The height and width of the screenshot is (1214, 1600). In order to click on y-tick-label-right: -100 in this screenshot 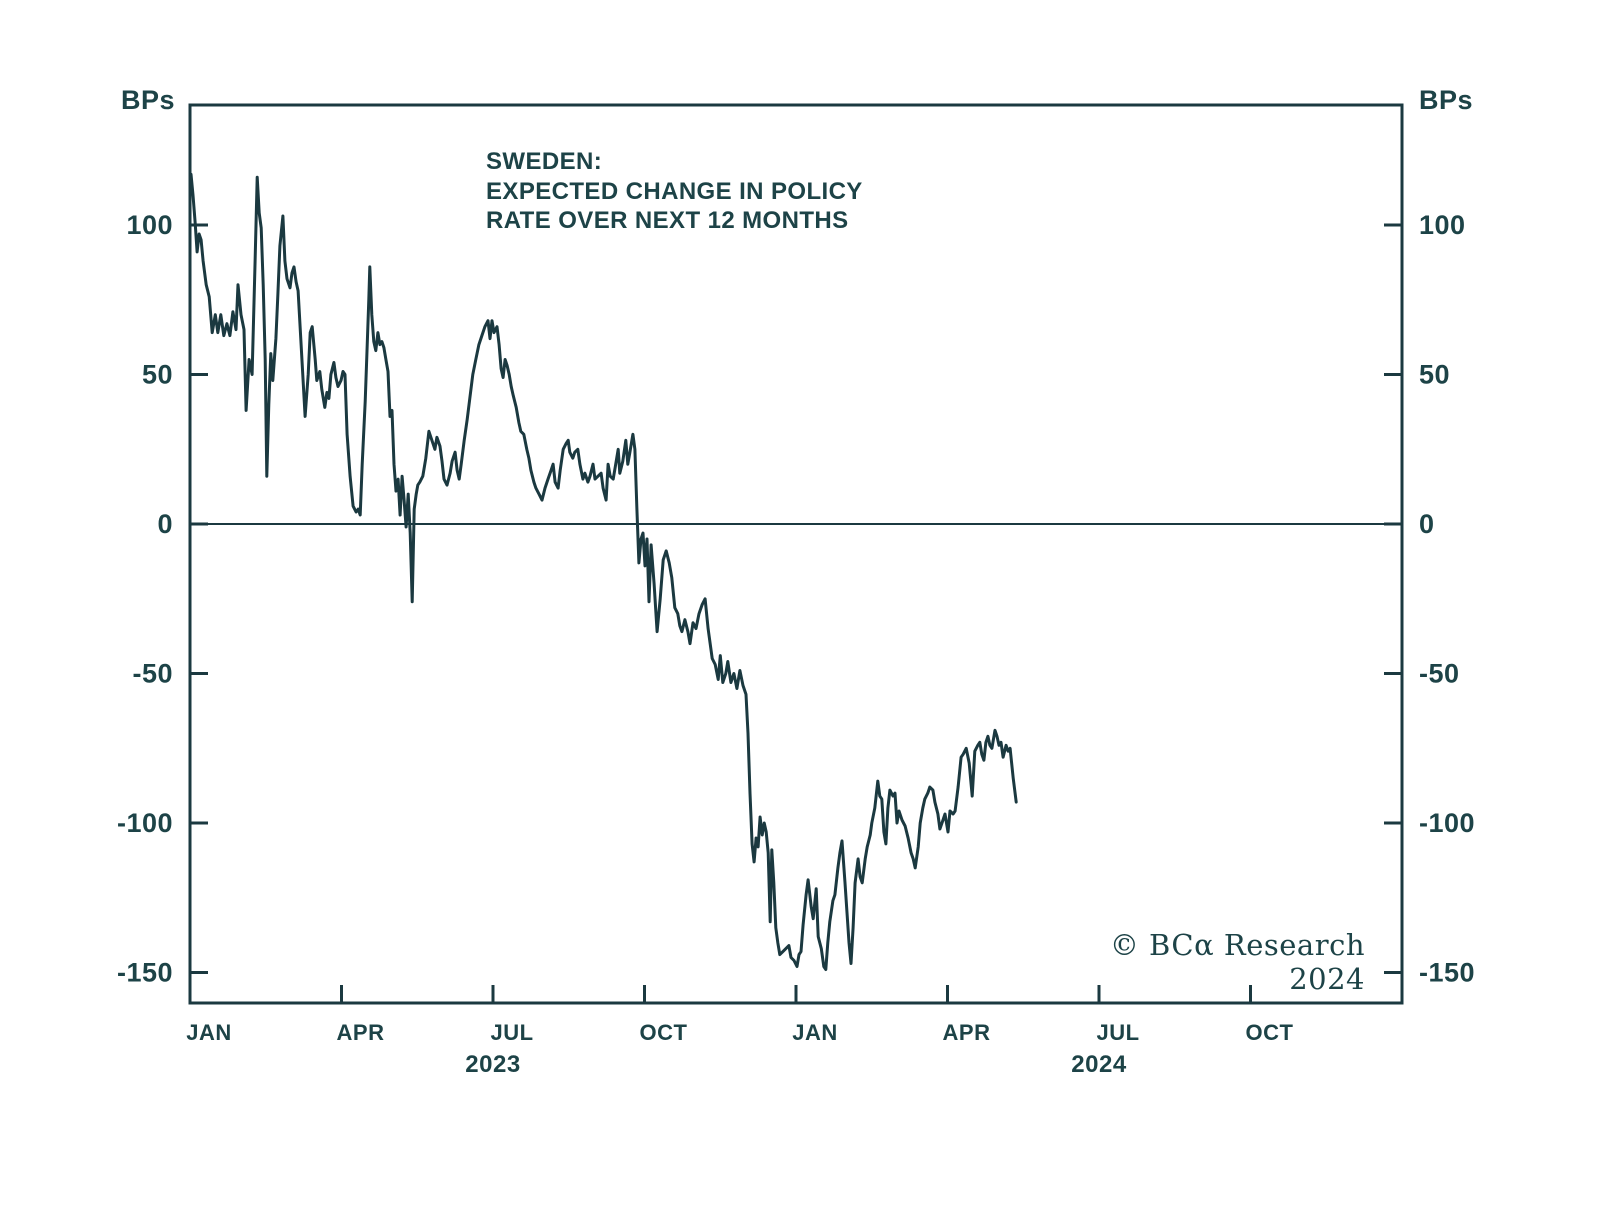, I will do `click(1447, 823)`.